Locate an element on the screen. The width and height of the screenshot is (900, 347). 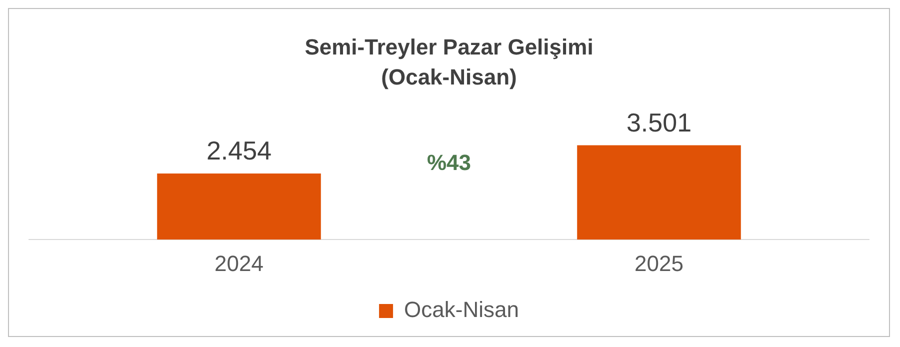
x-tick-label: 2025 is located at coordinates (659, 263).